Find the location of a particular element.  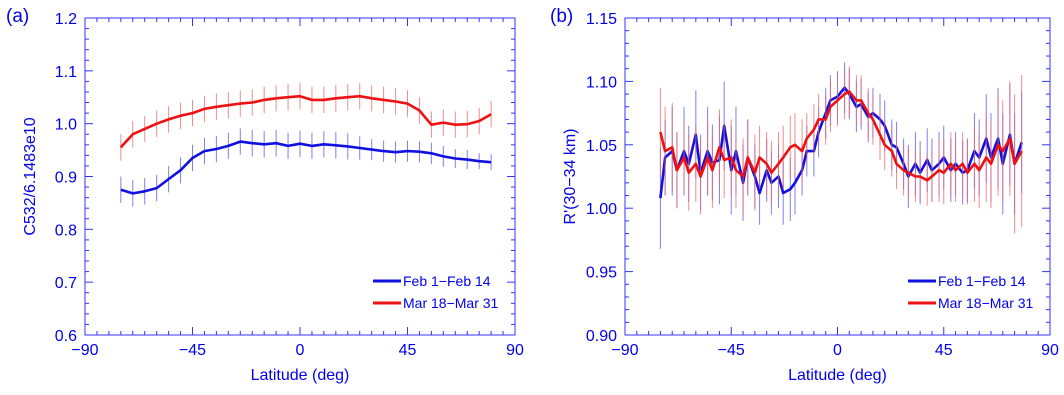

x-tick-label-b: 45 is located at coordinates (944, 350).